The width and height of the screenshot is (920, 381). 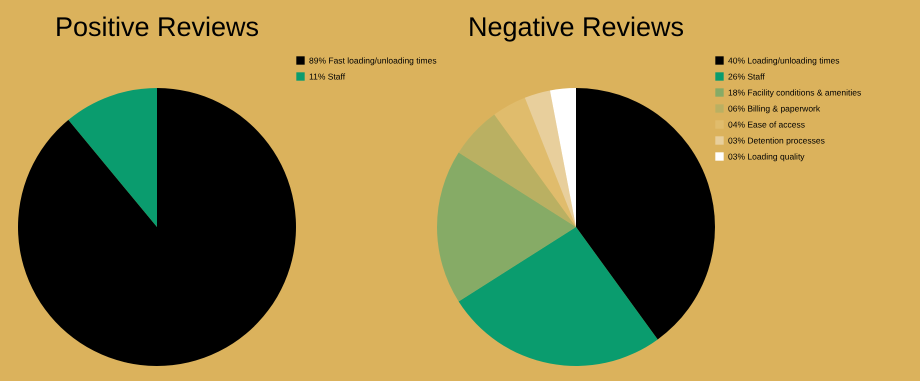 What do you see at coordinates (767, 125) in the screenshot?
I see `legend-label: 04% Ease of access` at bounding box center [767, 125].